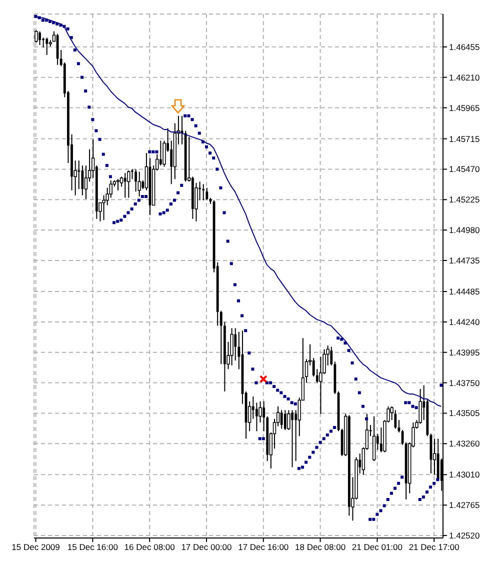 The width and height of the screenshot is (501, 566). Describe the element at coordinates (464, 260) in the screenshot. I see `y-tick-label: 1.44735` at that location.